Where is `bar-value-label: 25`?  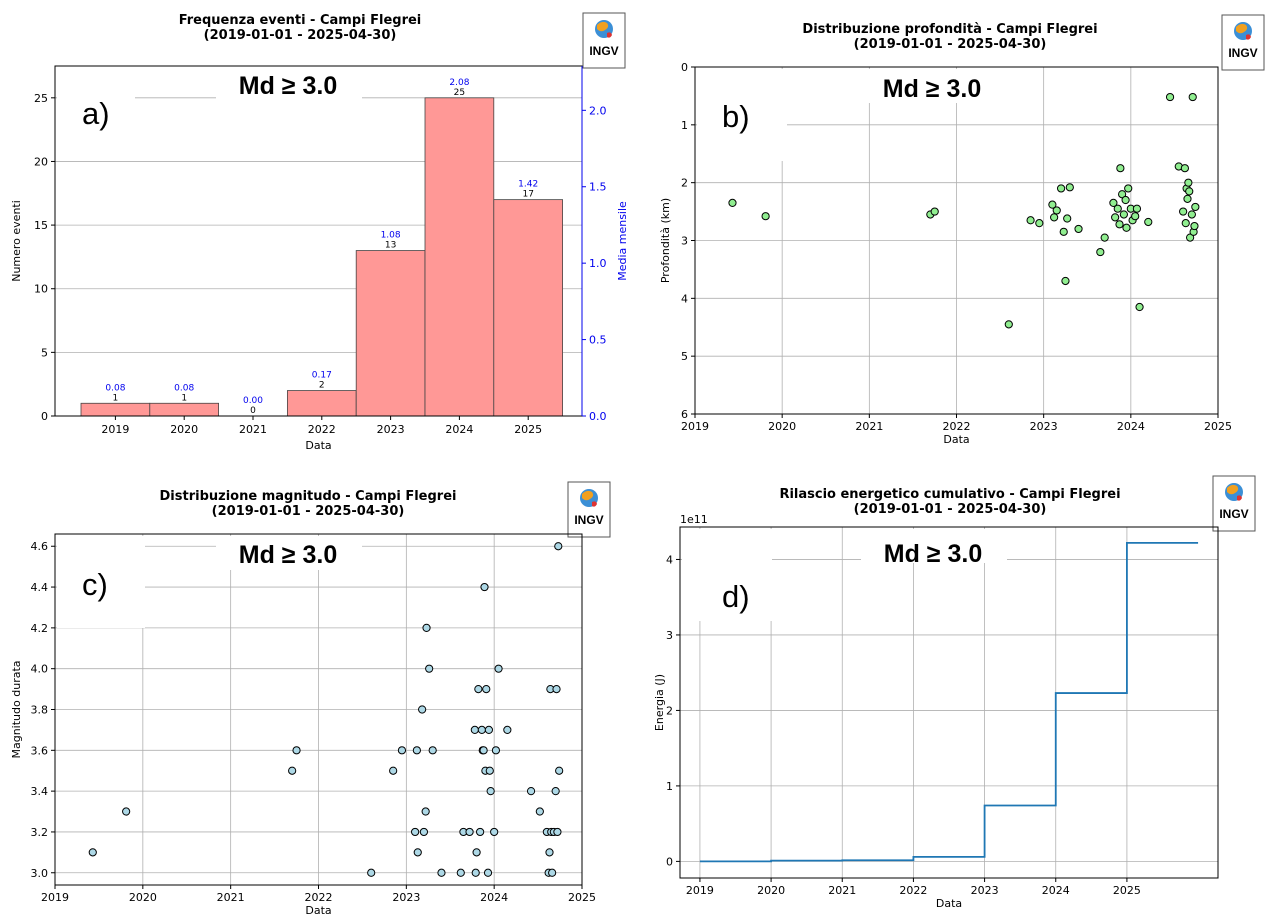
bar-value-label: 25 is located at coordinates (459, 93).